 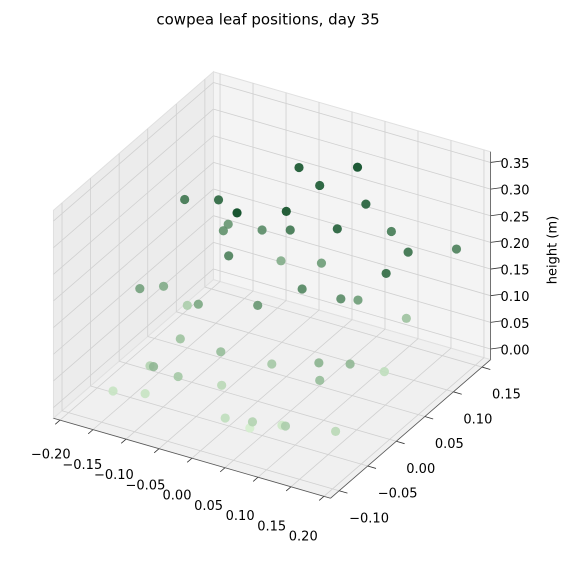 What do you see at coordinates (515, 350) in the screenshot?
I see `z-tick-label: 0.00` at bounding box center [515, 350].